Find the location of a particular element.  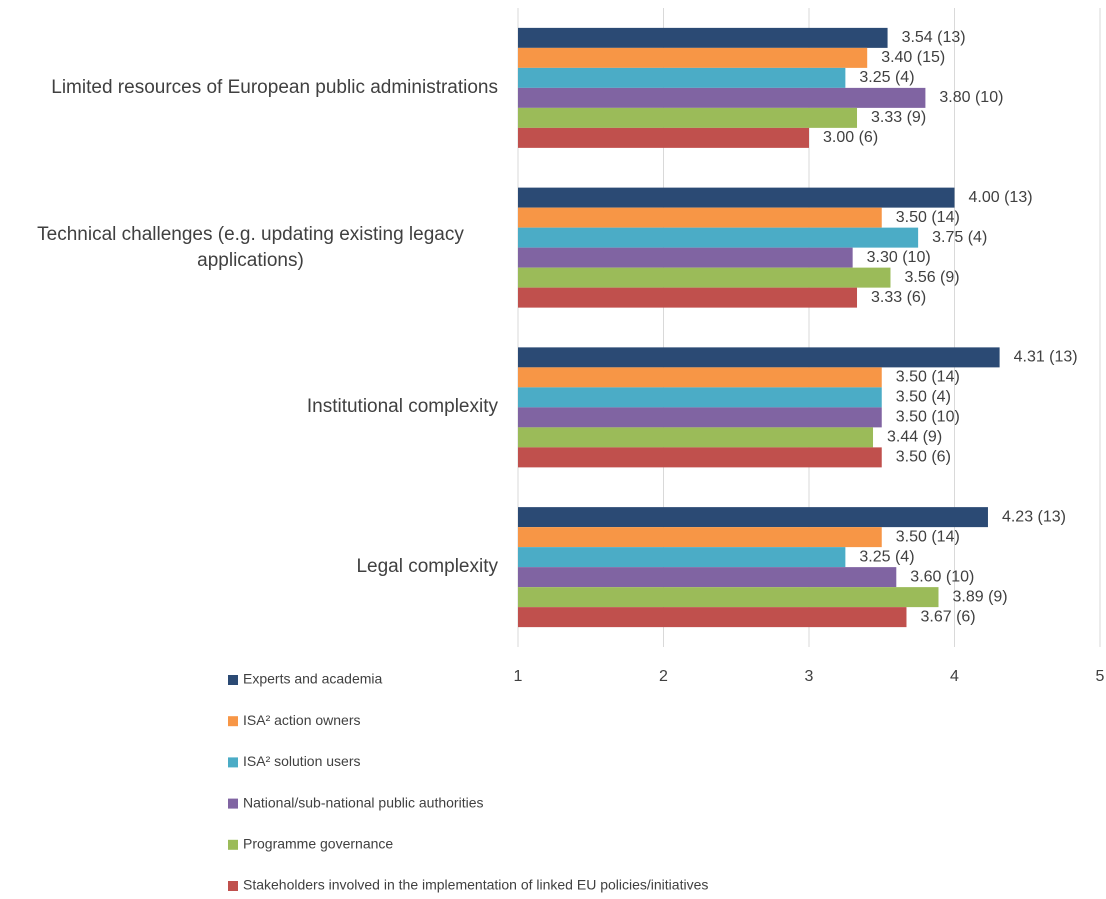

x-tick-label: 3 is located at coordinates (809, 676).